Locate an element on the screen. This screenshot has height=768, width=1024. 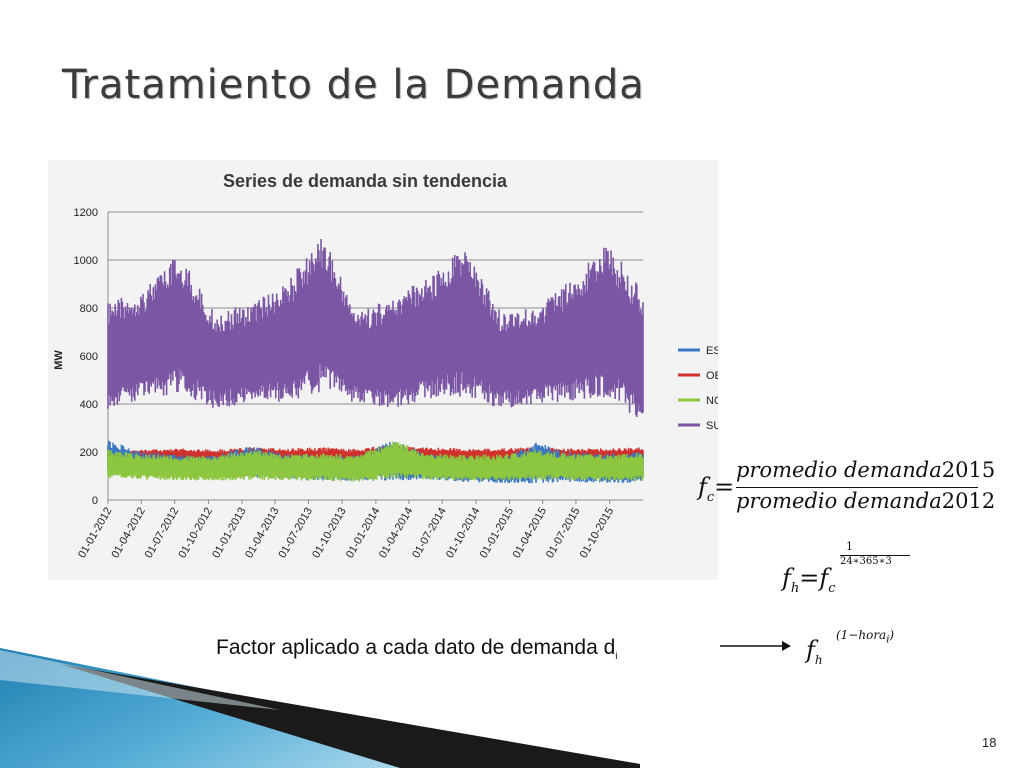
formula-factor: fh (1−horai) is located at coordinates (866, 646).